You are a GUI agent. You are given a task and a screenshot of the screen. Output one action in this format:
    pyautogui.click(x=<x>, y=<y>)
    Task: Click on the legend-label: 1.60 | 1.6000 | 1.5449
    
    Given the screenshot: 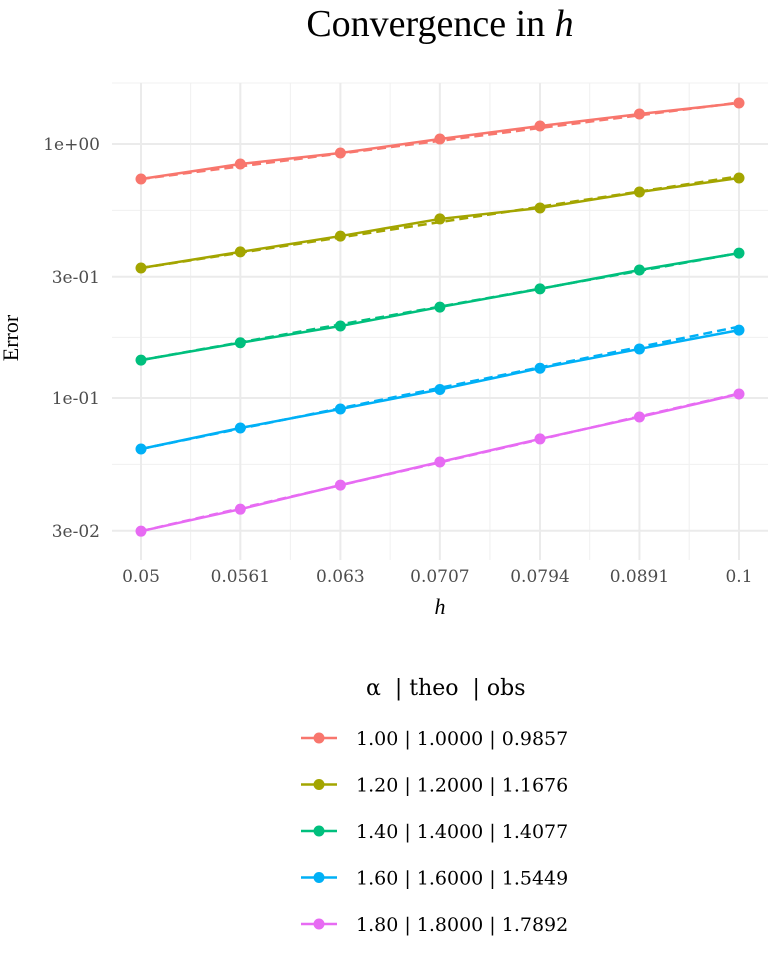 What is the action you would take?
    pyautogui.click(x=462, y=879)
    